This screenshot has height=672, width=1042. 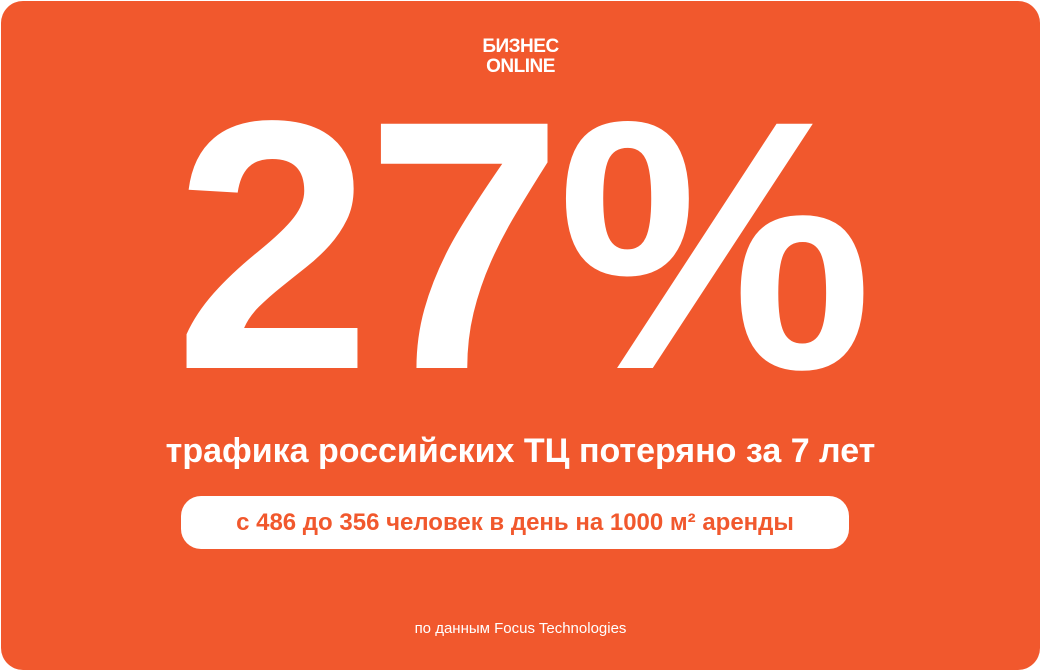 What do you see at coordinates (520, 66) in the screenshot?
I see `logo-line: ONLINE` at bounding box center [520, 66].